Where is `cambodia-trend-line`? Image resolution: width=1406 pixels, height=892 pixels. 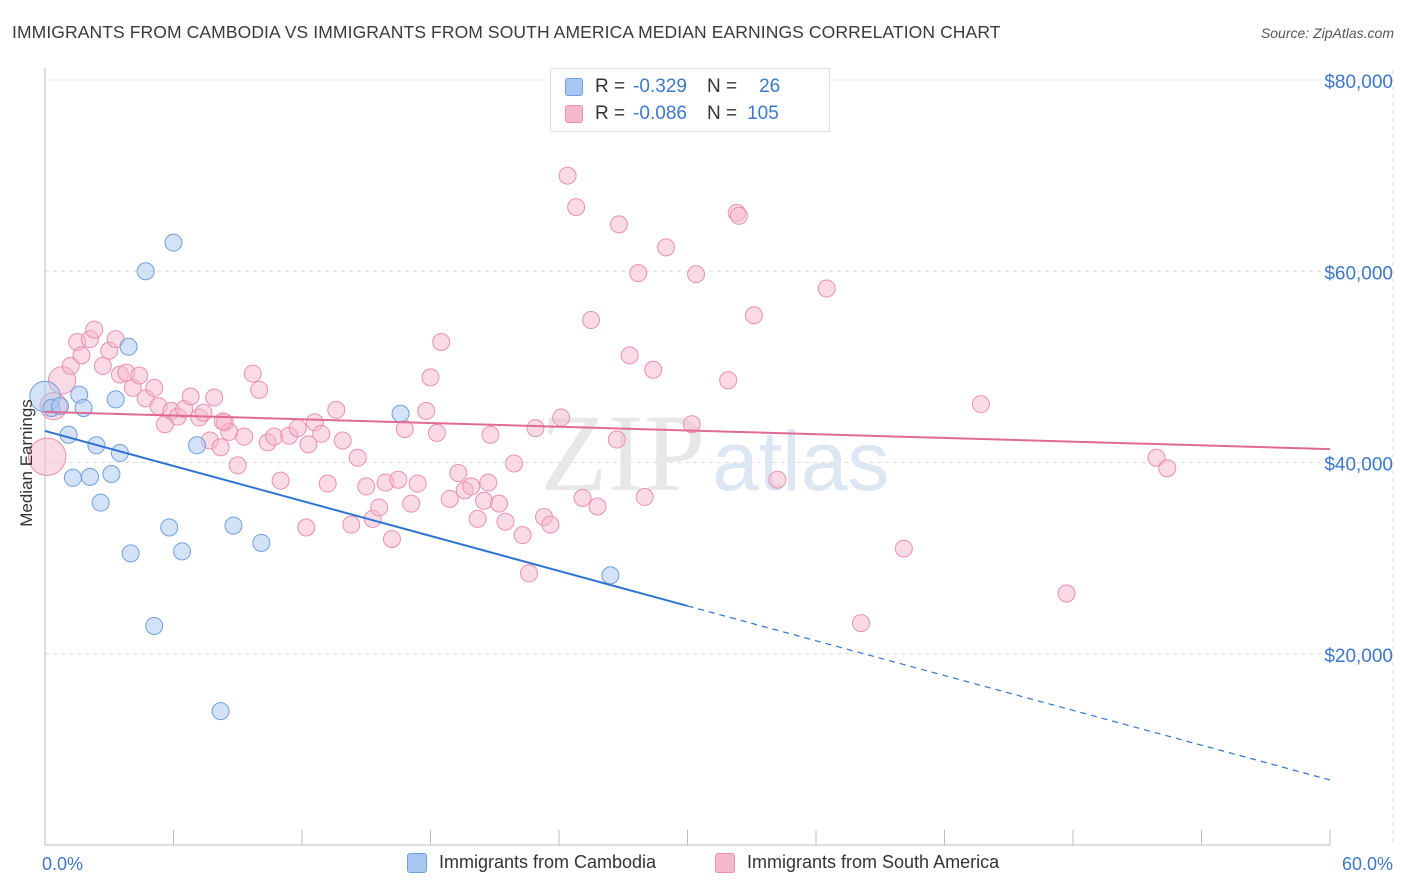 cambodia-trend-line is located at coordinates (366, 518).